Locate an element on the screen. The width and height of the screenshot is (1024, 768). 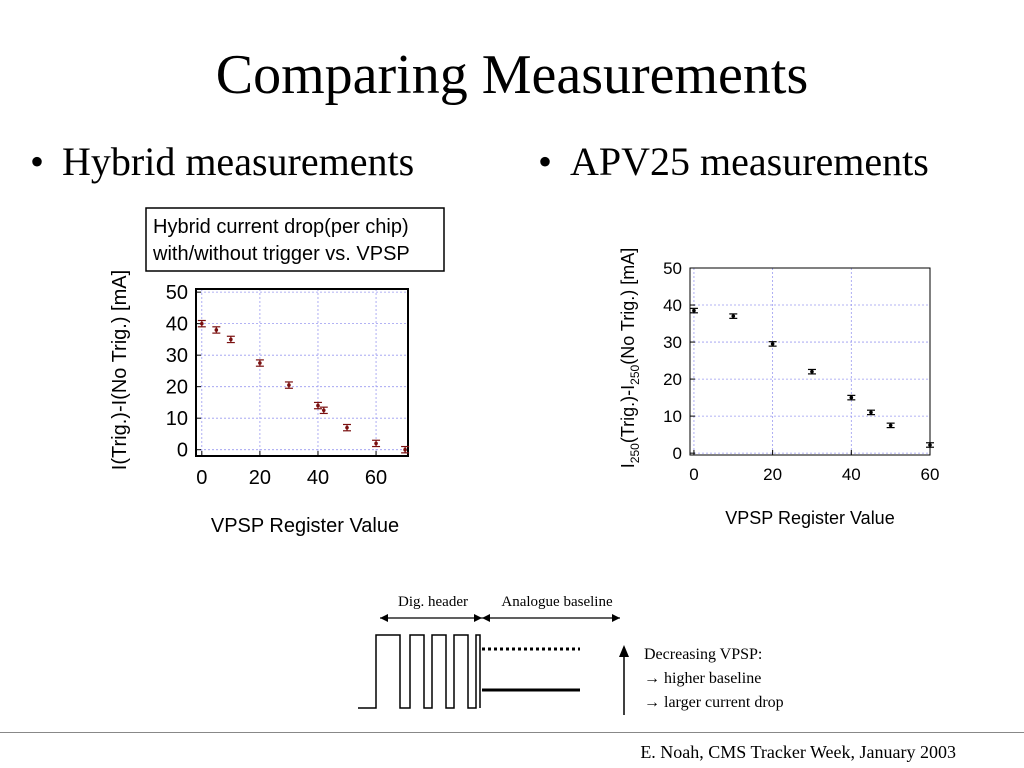
digital-header-waveform is located at coordinates (419, 671).